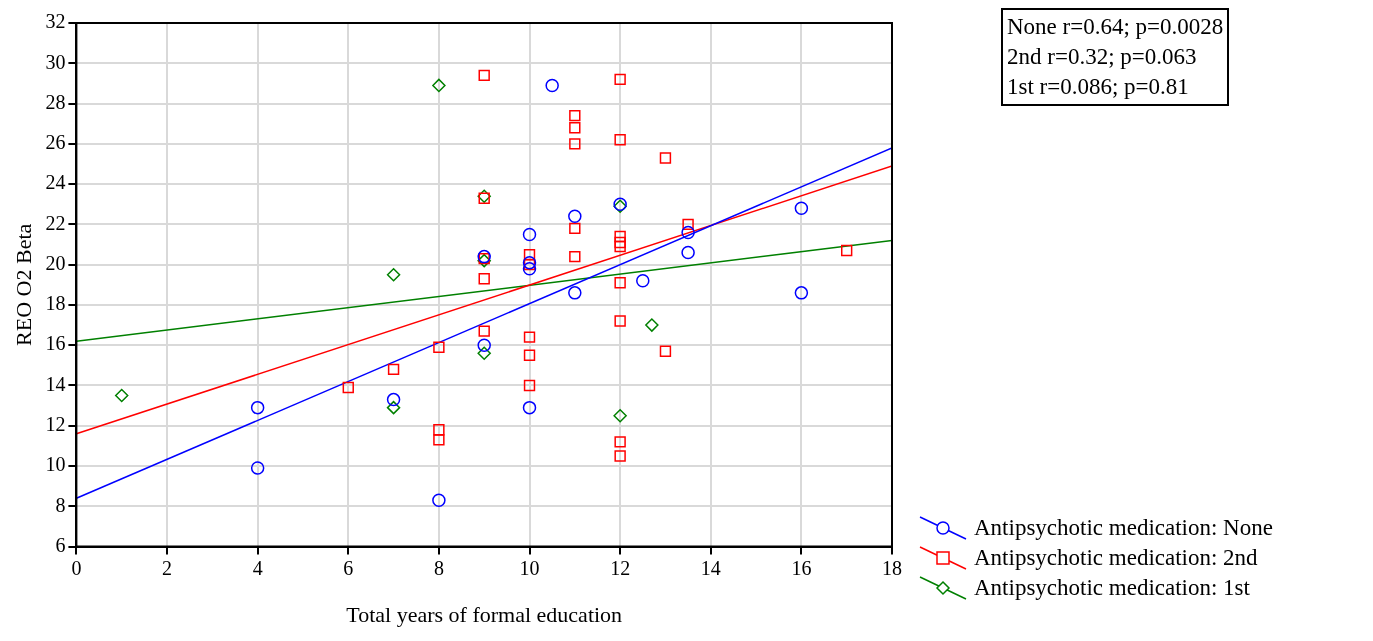  What do you see at coordinates (348, 567) in the screenshot?
I see `x-tick-label: 6` at bounding box center [348, 567].